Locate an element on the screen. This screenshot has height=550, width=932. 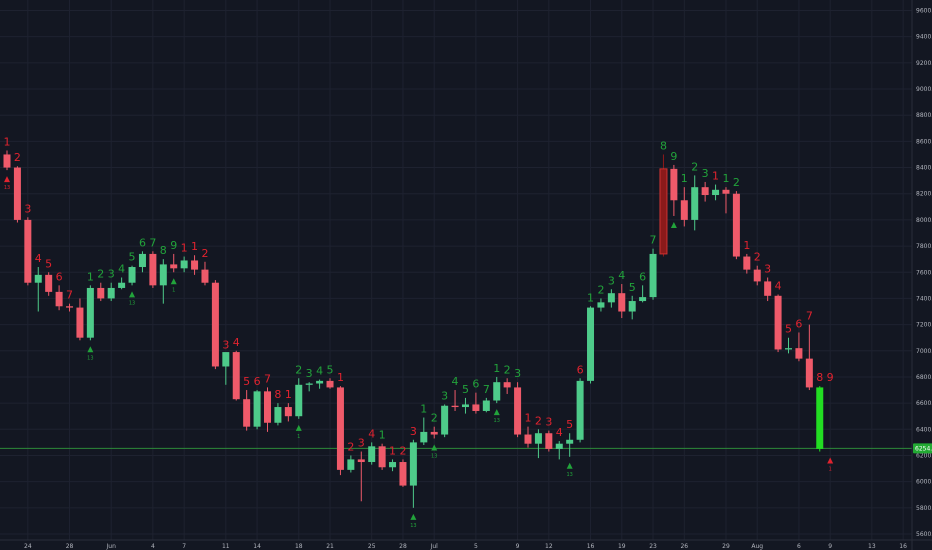
count-label: 2 is located at coordinates (757, 257).